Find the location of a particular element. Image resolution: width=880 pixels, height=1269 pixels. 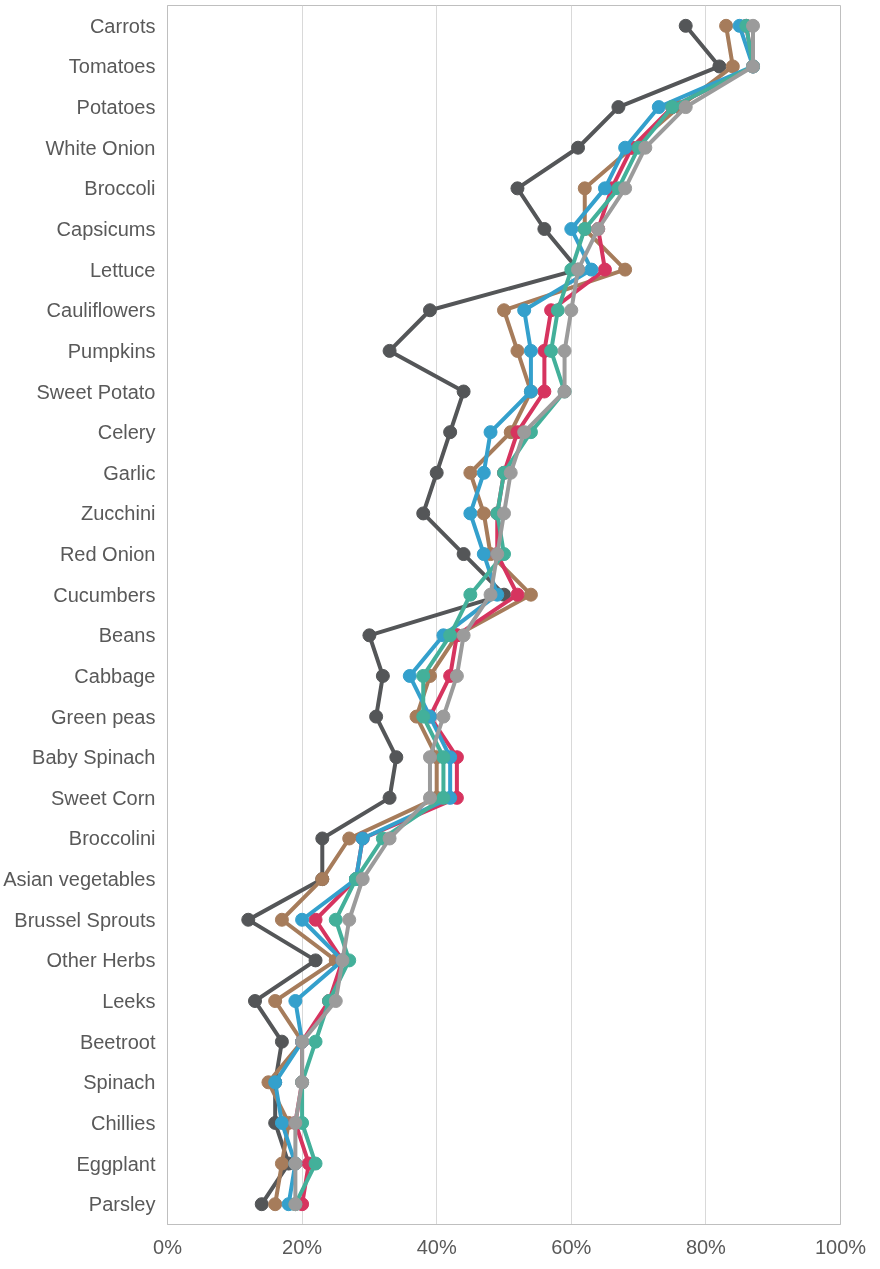

y-tick-label: Celery is located at coordinates (126, 432).